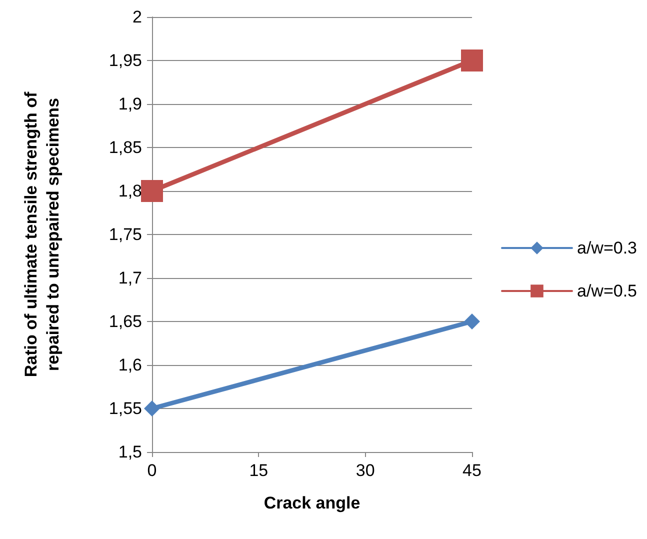 The image size is (647, 539). I want to click on x-tick-label: 30, so click(365, 470).